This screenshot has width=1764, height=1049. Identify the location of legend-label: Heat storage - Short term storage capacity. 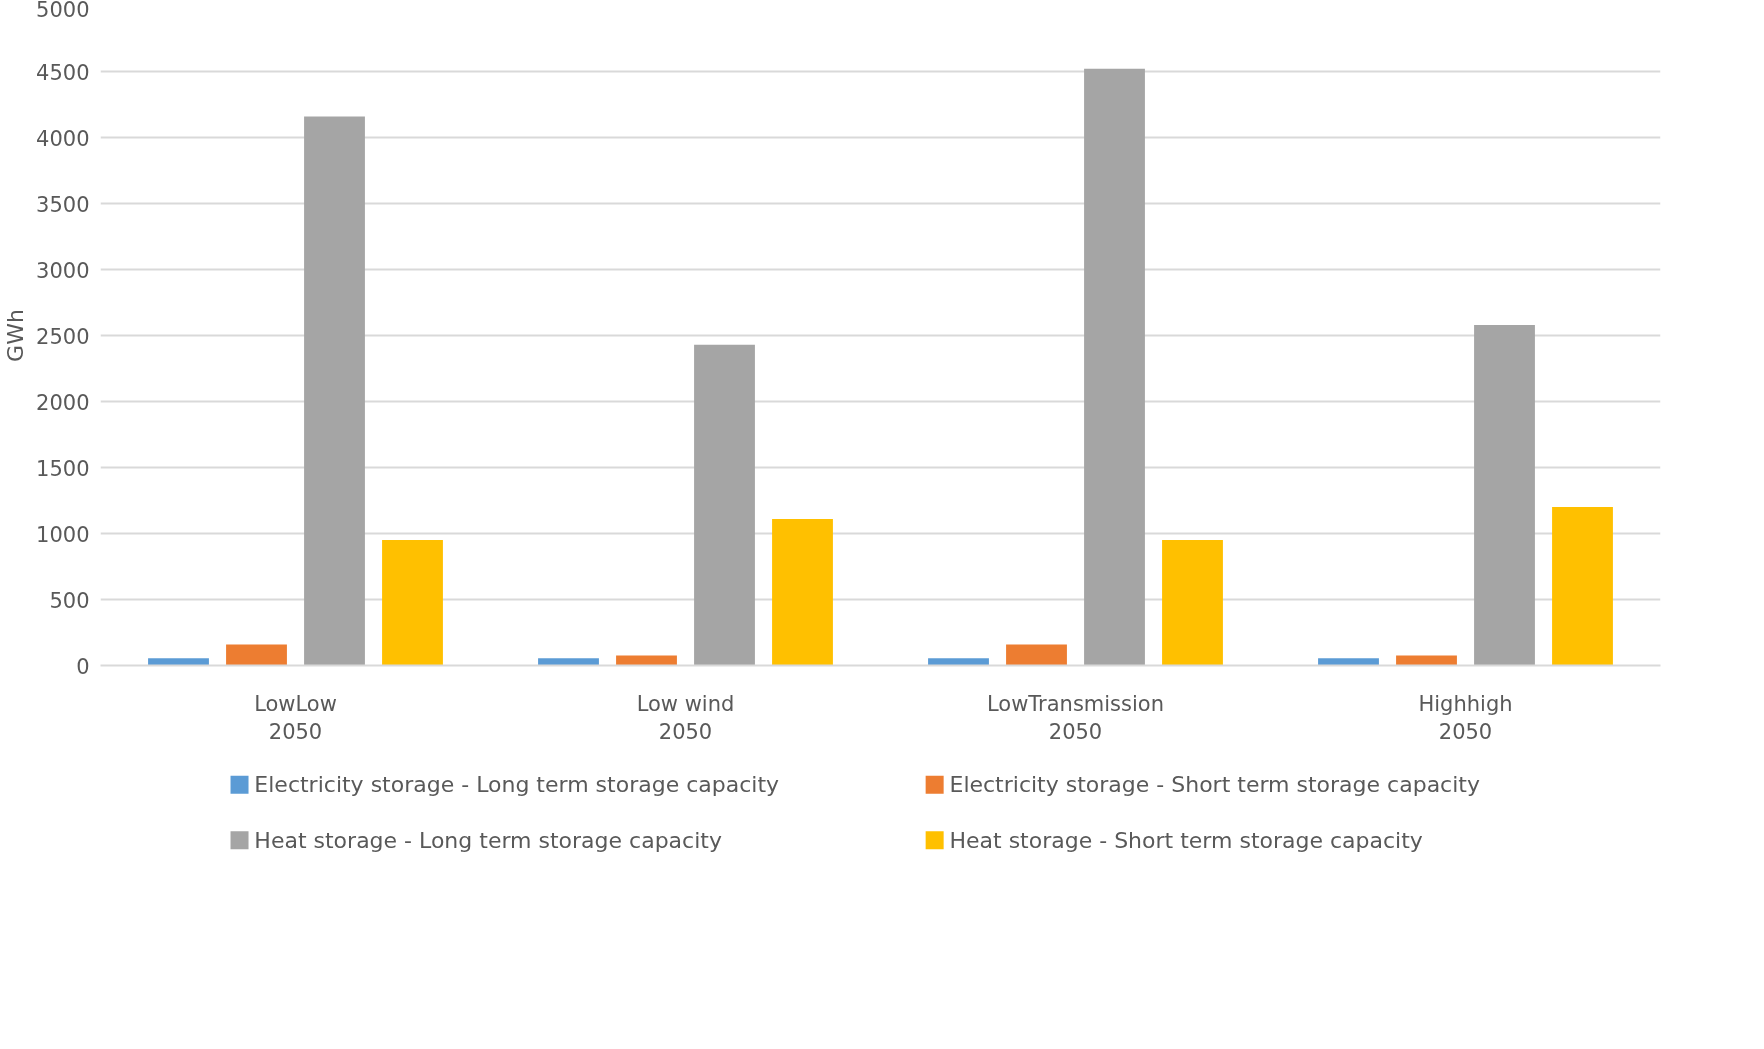
(1186, 840).